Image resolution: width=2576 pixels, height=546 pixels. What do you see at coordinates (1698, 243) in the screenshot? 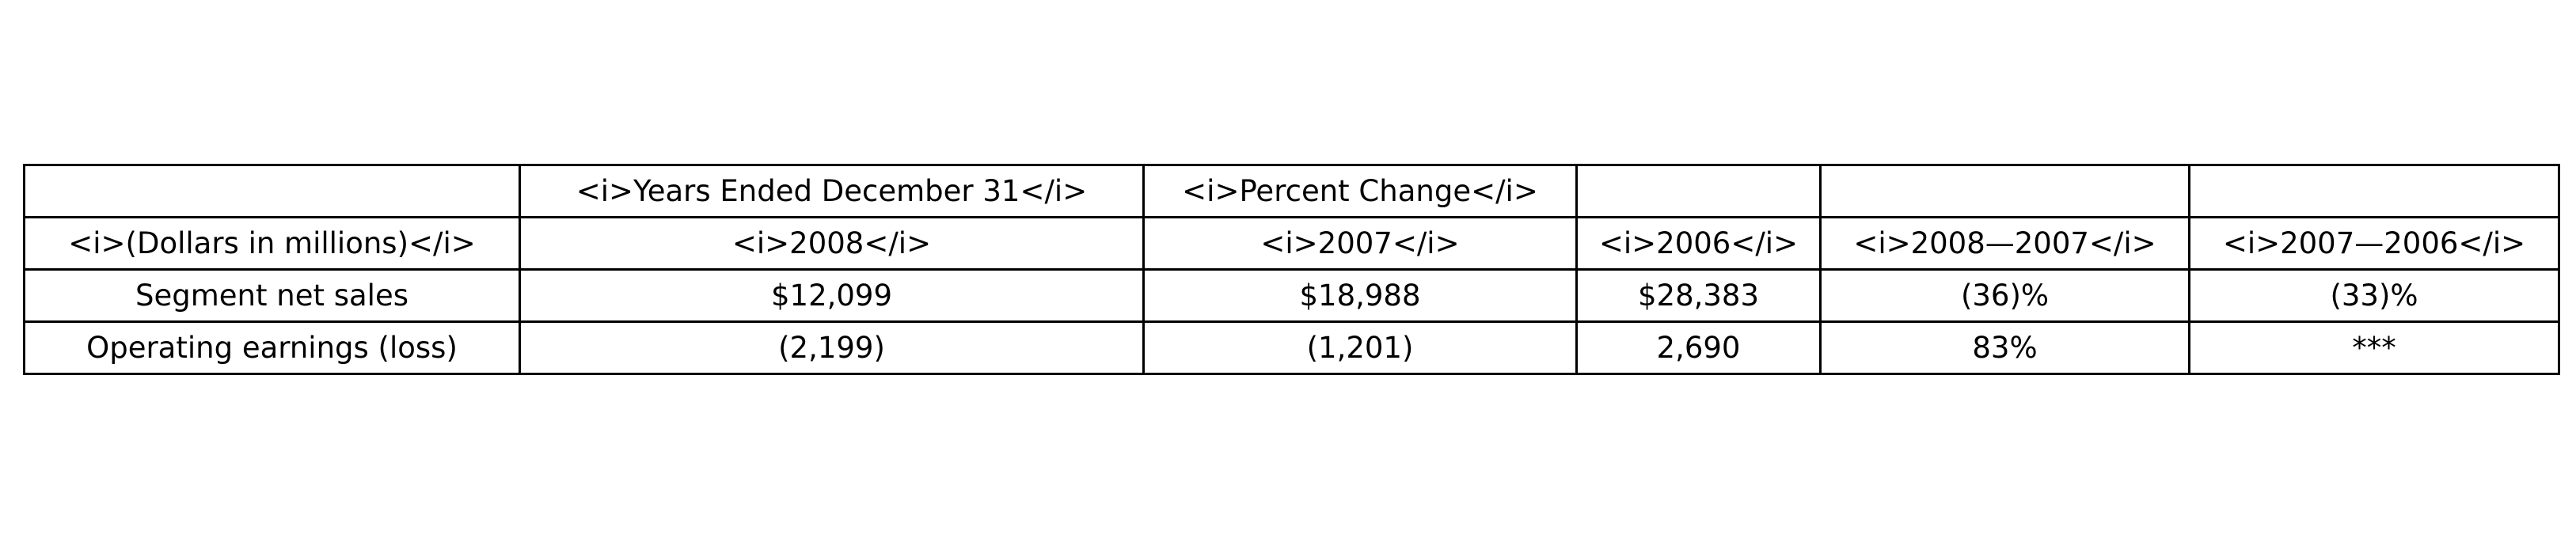
I see `header-cell-r1-c3: <i>2006</i>` at bounding box center [1698, 243].